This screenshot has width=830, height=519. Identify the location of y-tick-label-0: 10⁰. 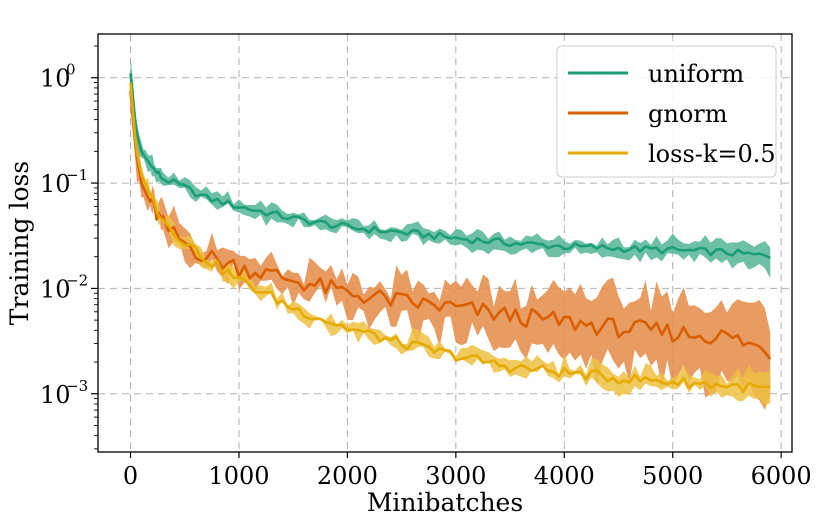
(58, 77).